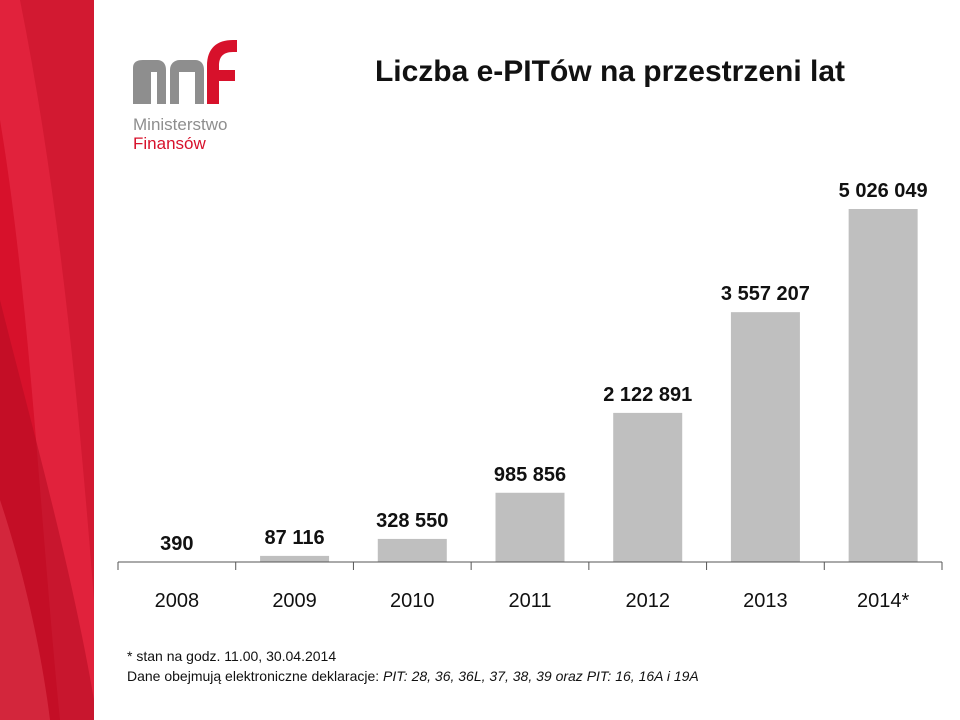 The image size is (960, 720). What do you see at coordinates (47, 360) in the screenshot?
I see `side-decor-band` at bounding box center [47, 360].